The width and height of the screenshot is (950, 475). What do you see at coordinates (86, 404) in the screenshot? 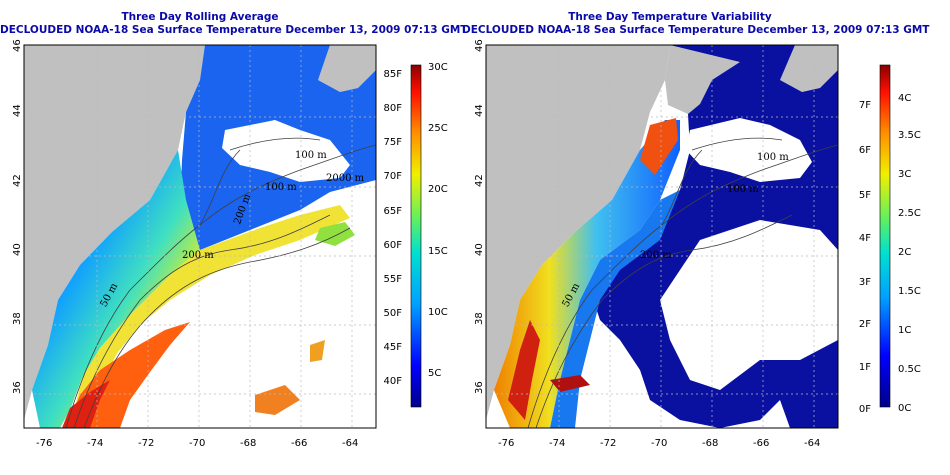
I see `left-warm-hot` at bounding box center [86, 404].